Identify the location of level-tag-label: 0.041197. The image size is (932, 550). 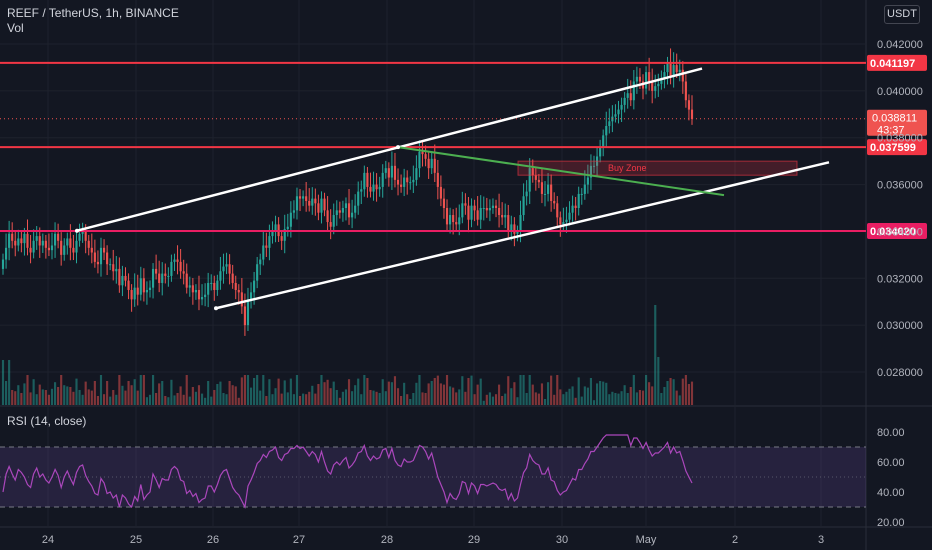
(892, 64).